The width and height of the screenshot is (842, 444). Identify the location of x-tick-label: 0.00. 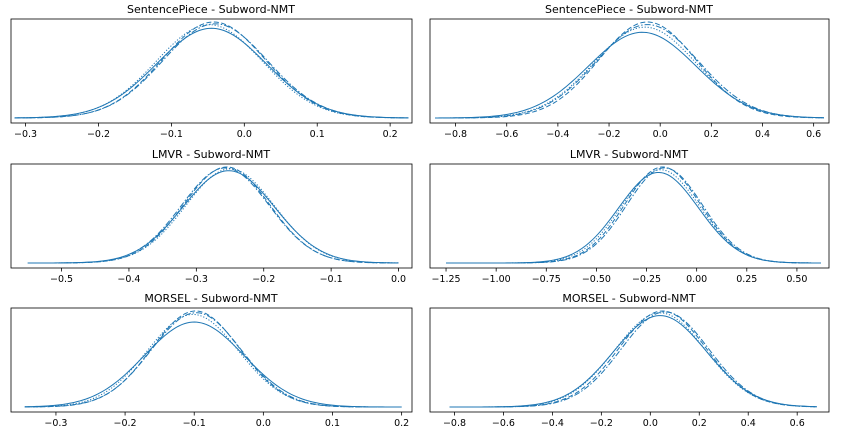
(696, 279).